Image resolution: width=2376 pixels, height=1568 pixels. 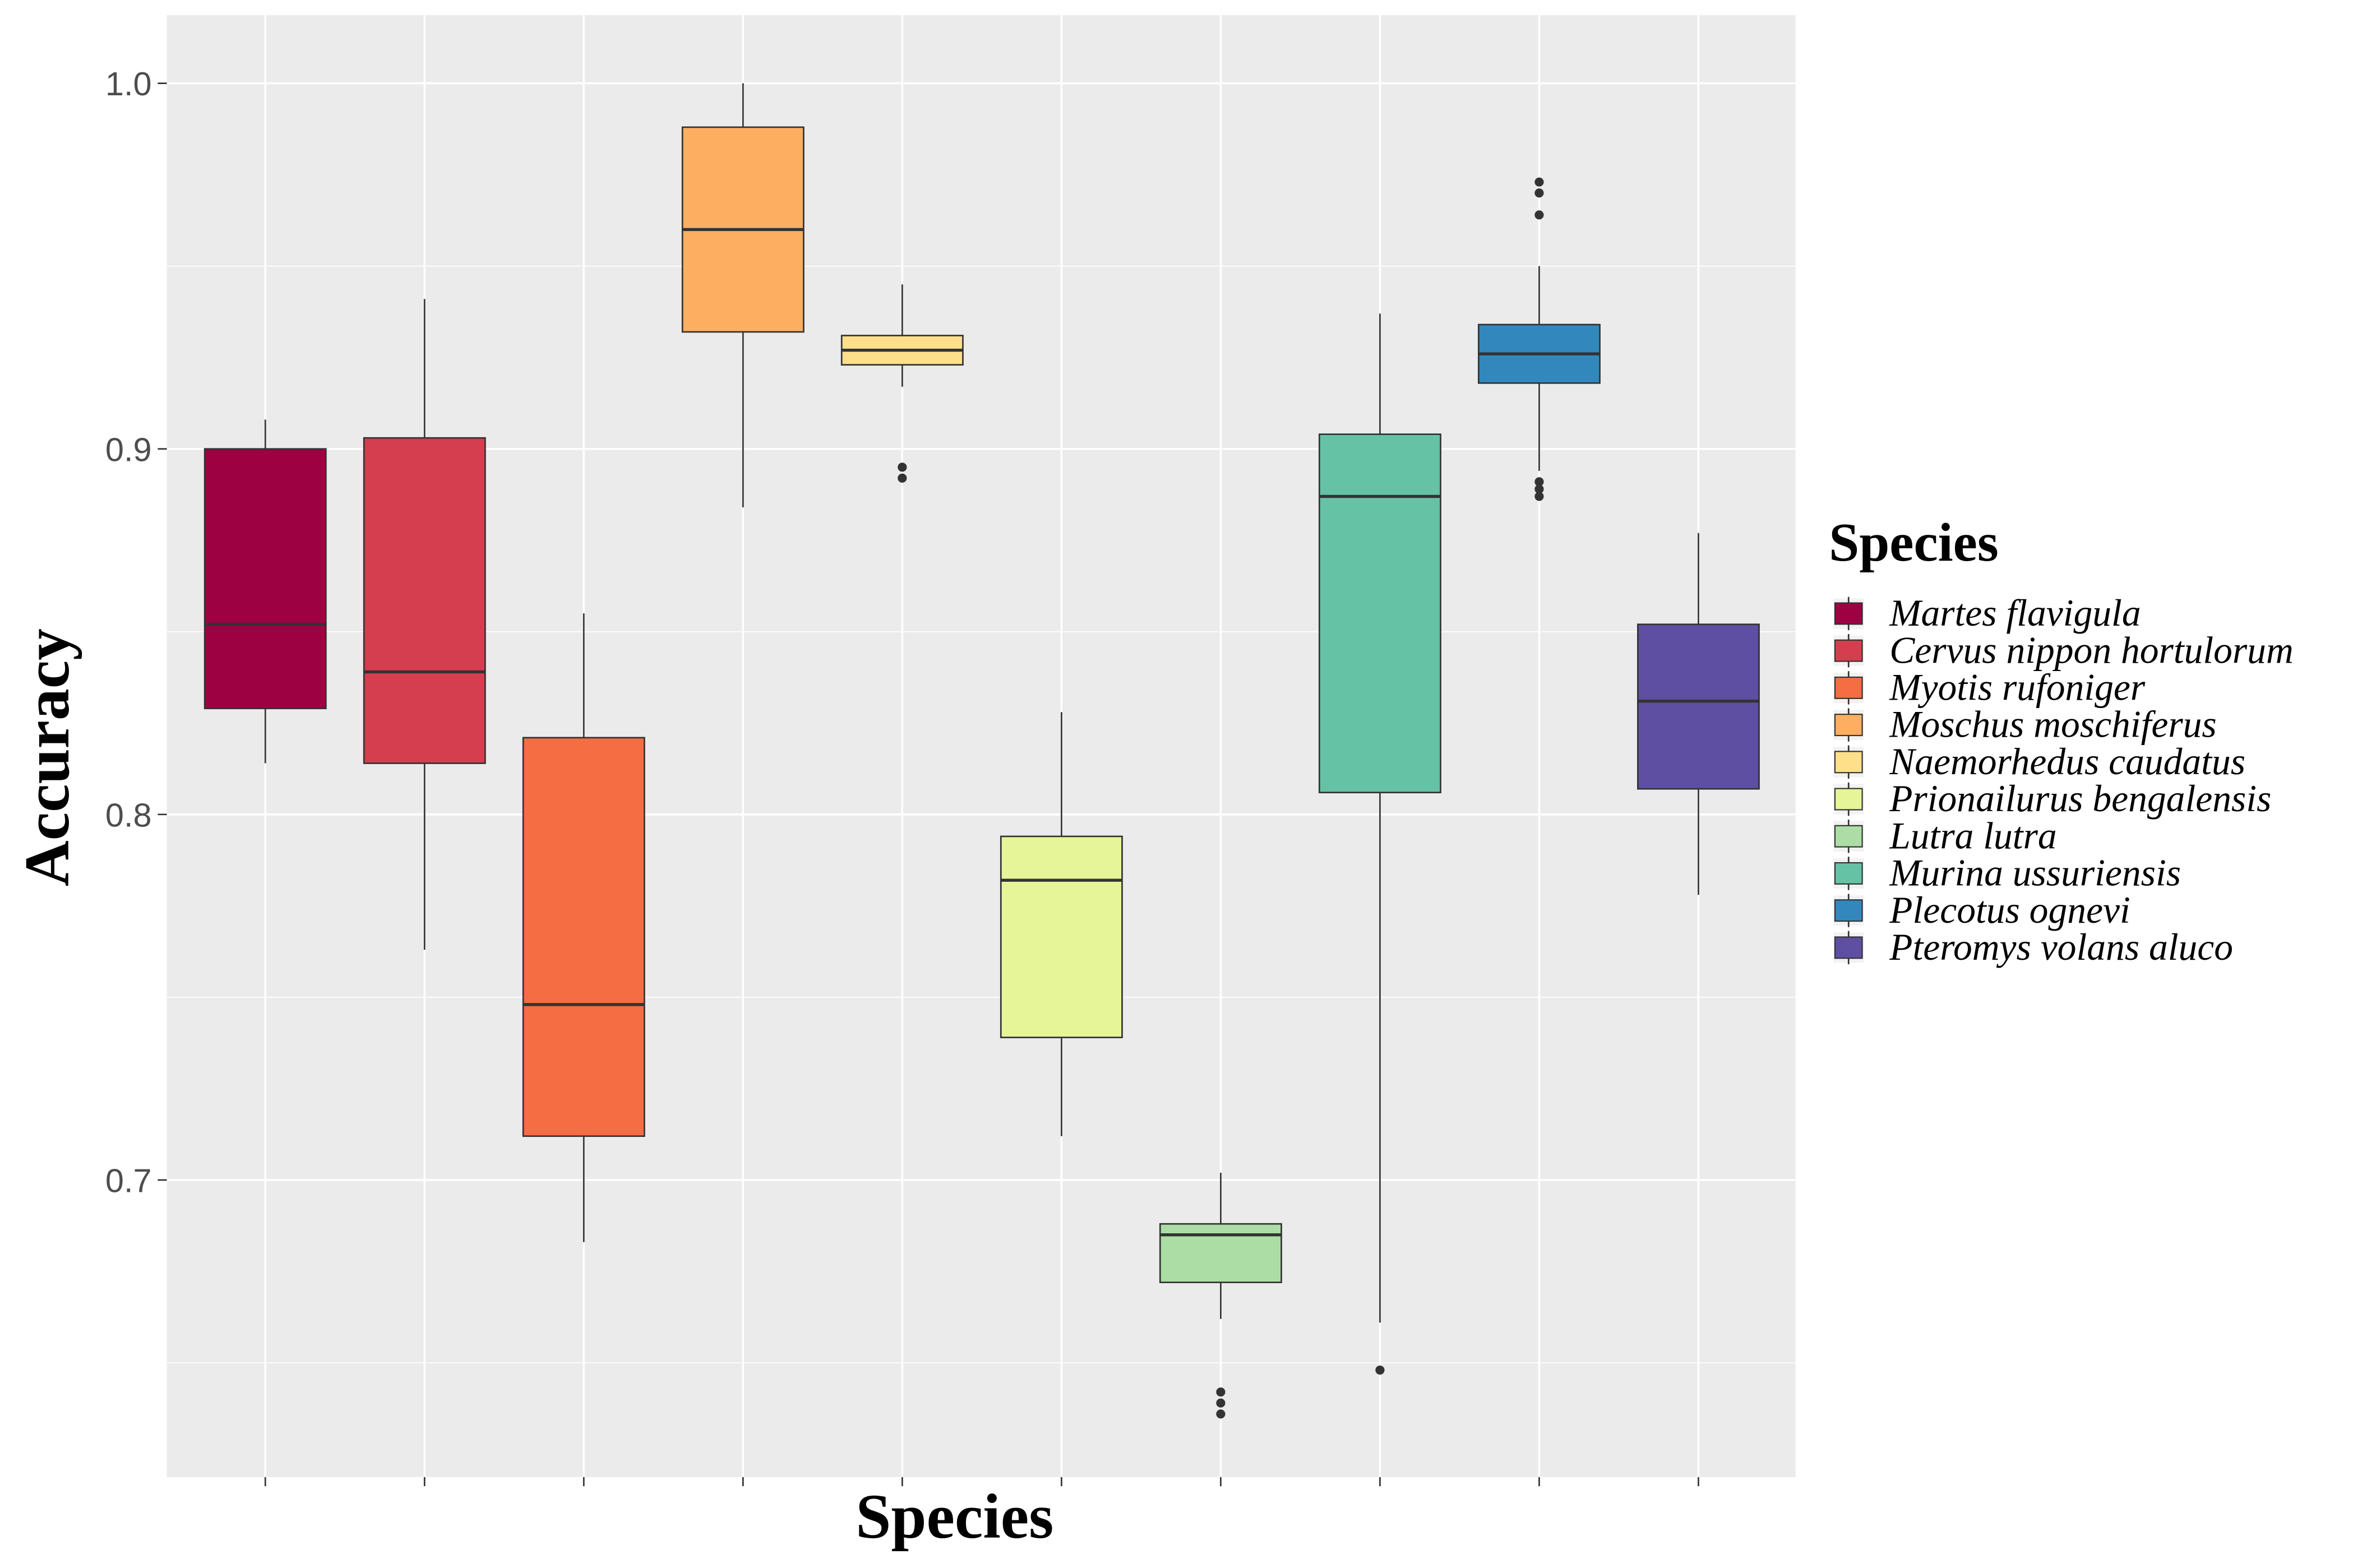 I want to click on y-tick-label: 0.8, so click(x=128, y=815).